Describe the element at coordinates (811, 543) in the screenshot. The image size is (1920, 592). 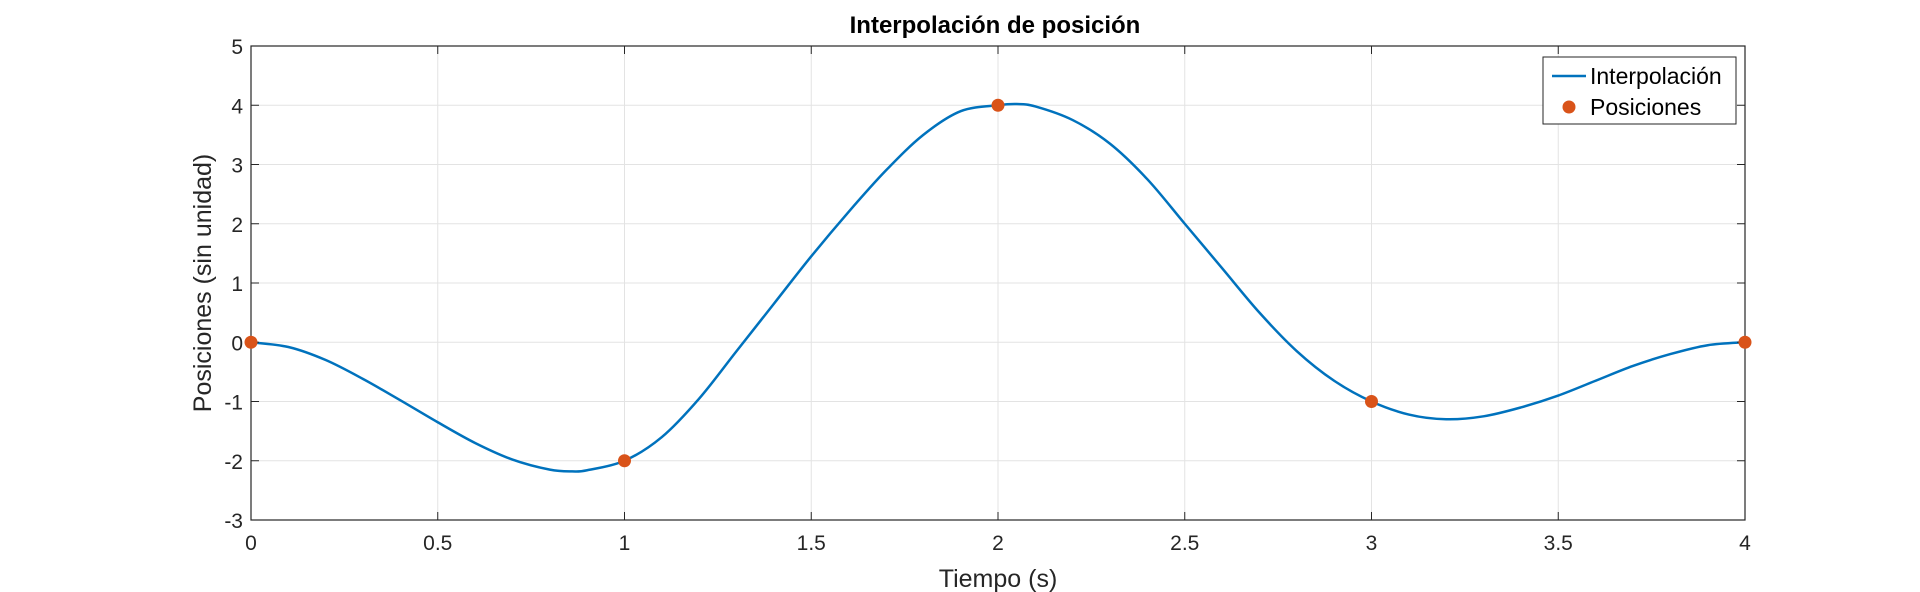
I see `x-tick-label: 1.5` at that location.